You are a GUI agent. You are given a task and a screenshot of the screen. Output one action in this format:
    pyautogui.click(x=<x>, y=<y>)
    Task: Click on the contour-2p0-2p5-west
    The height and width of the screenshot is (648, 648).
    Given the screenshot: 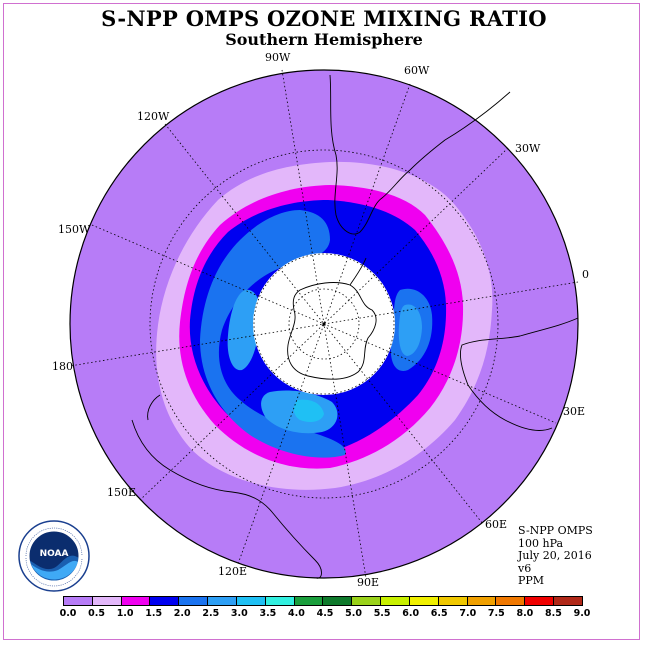 What is the action you would take?
    pyautogui.click(x=273, y=334)
    